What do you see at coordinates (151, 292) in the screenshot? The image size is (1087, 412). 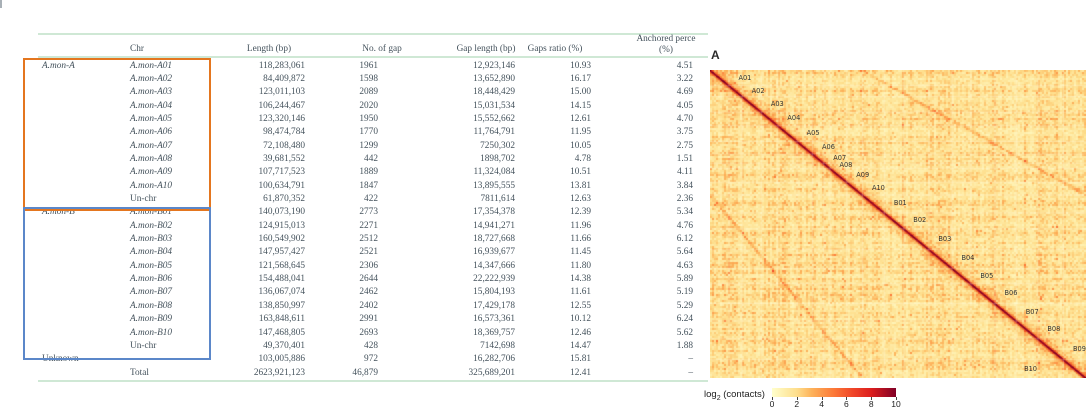 I see `cell-chr: A.mon-B07` at bounding box center [151, 292].